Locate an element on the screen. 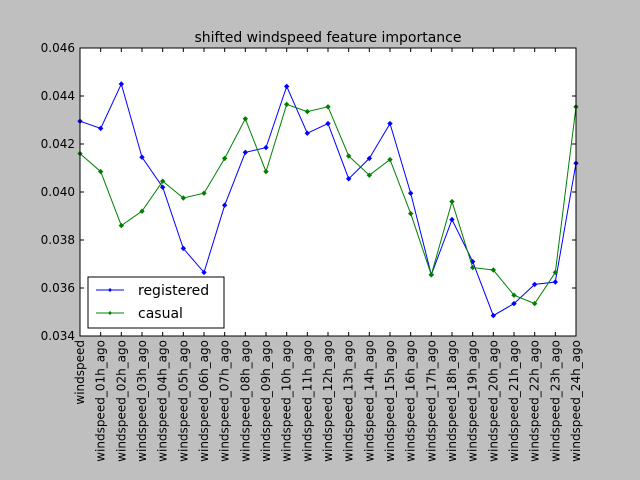 This screenshot has width=640, height=480. x-tick-label: windspeed_17h_ago is located at coordinates (431, 401).